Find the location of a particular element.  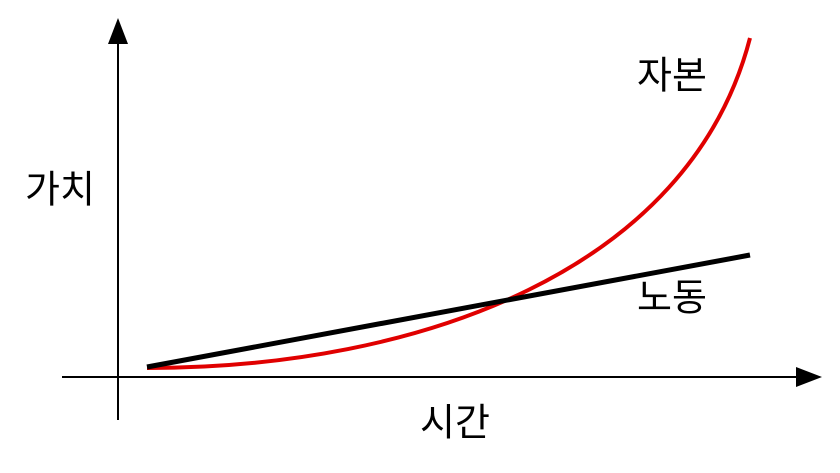

y-axis-arrow is located at coordinates (118, 31).